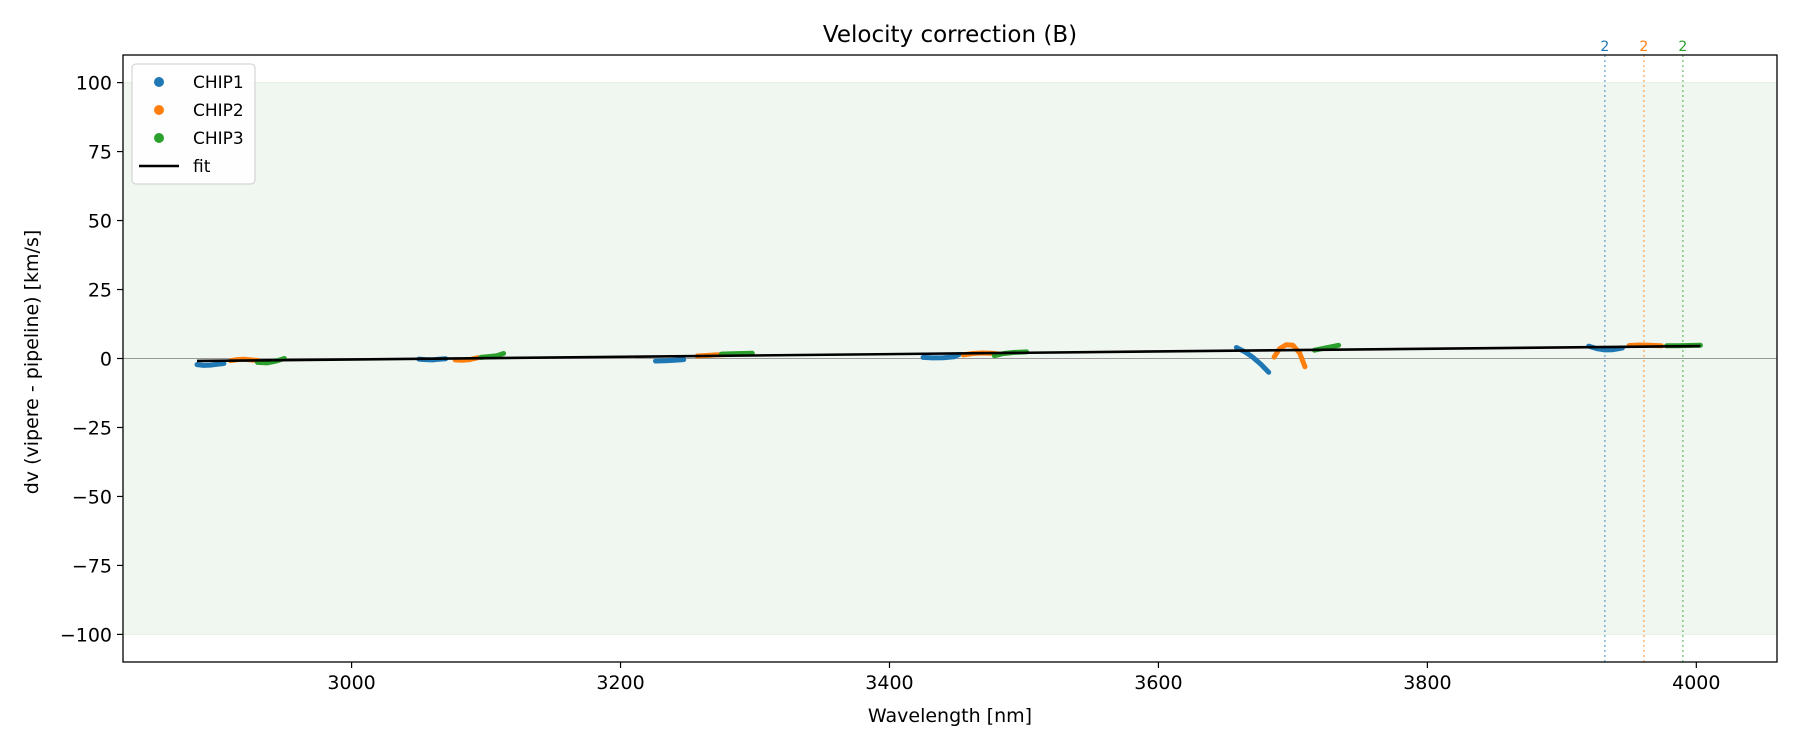  Describe the element at coordinates (159, 138) in the screenshot. I see `legend-marker-chip3` at that location.